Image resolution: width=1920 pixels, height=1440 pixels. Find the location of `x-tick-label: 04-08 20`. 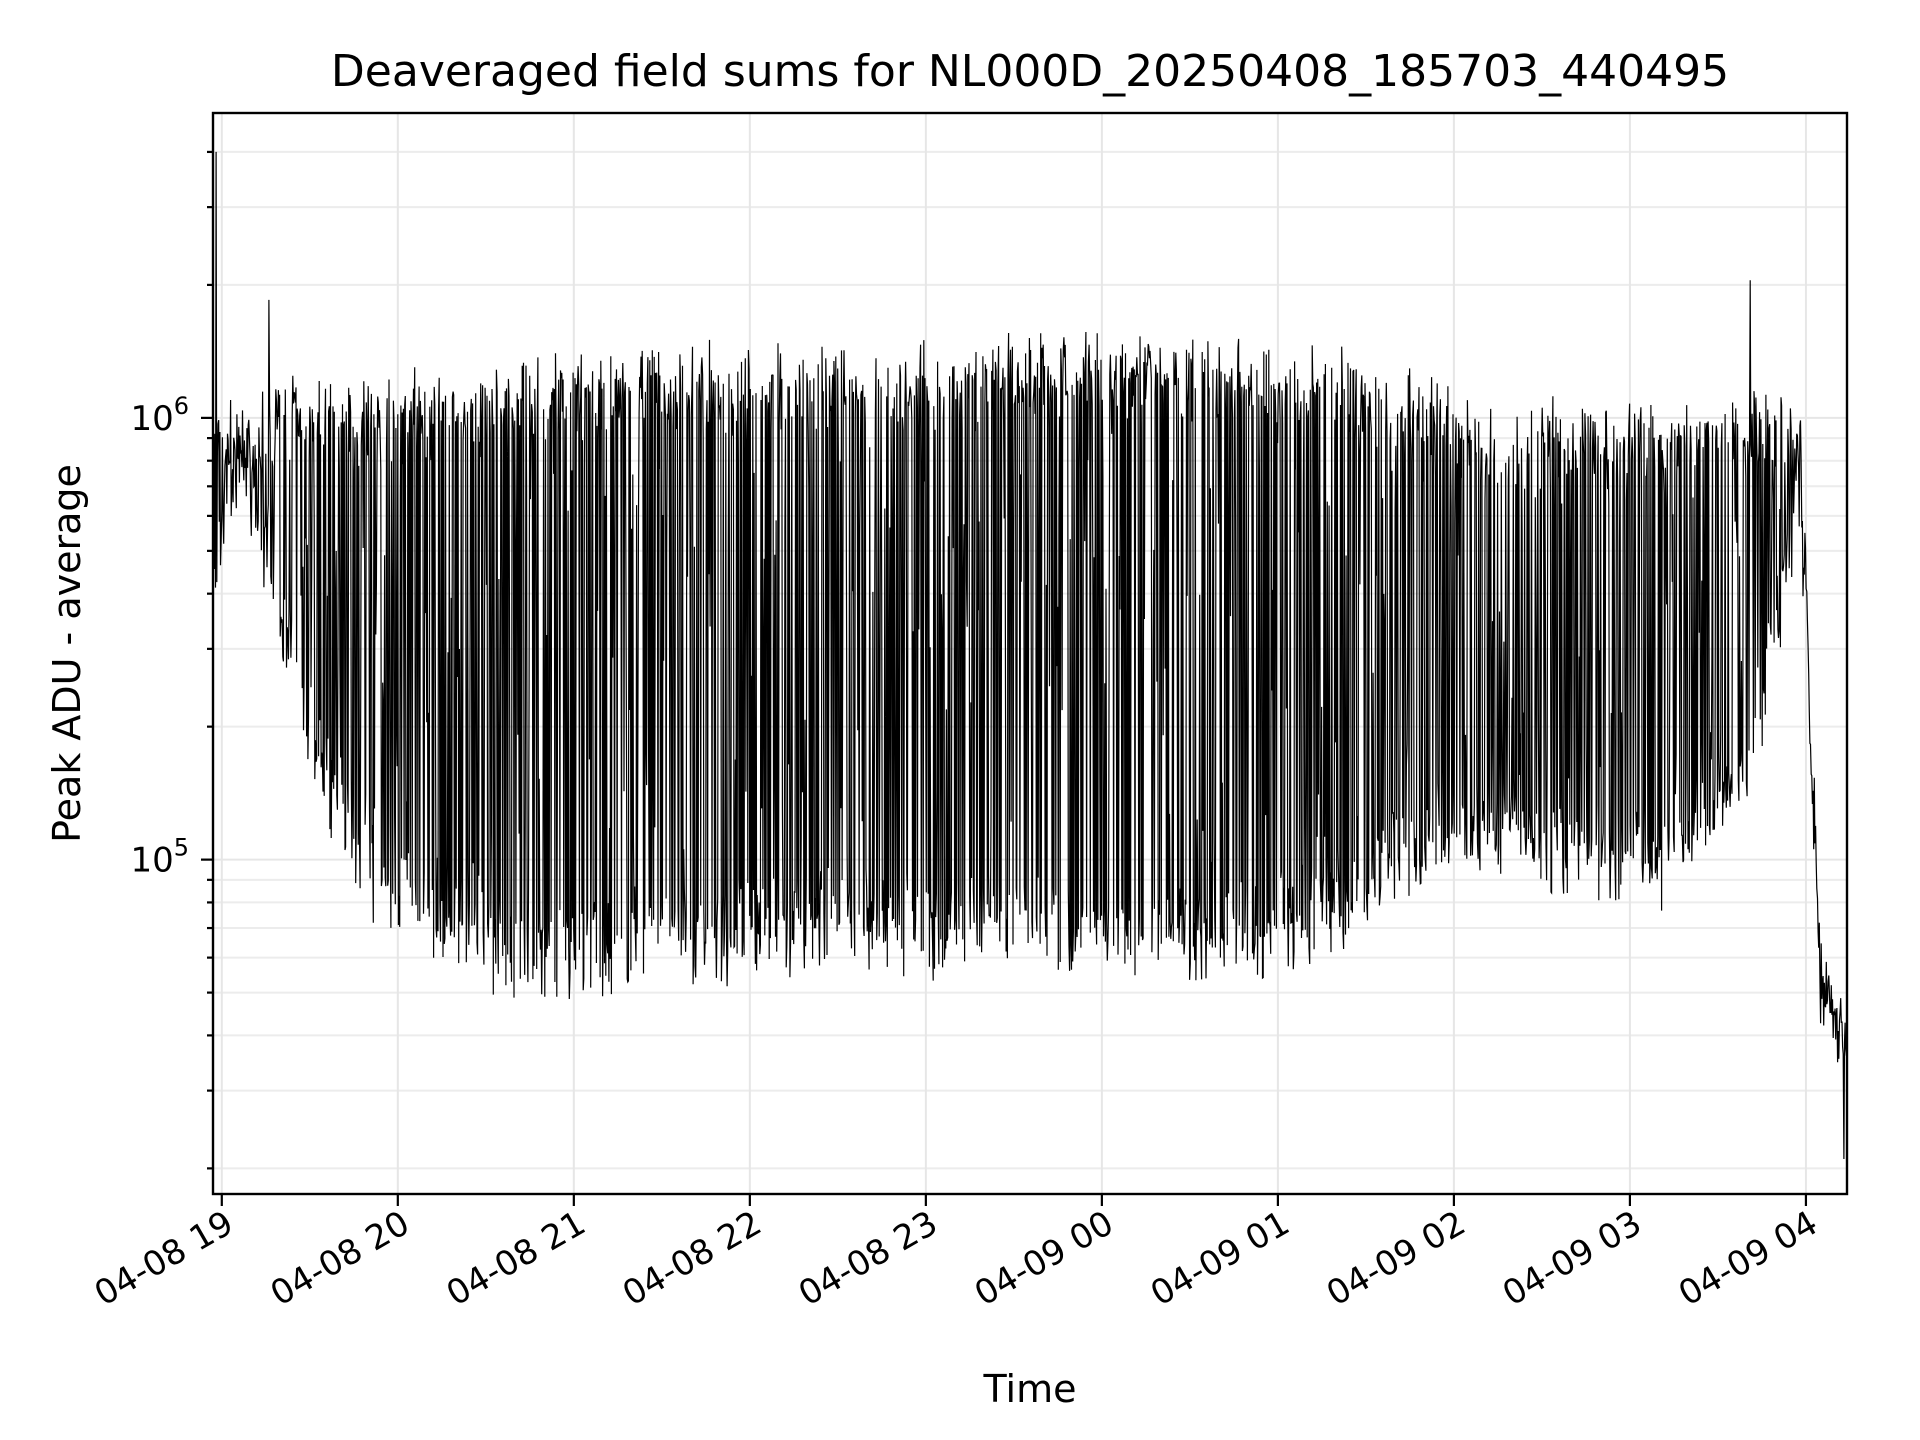

x-tick-label: 04-08 20 is located at coordinates (340, 1258).